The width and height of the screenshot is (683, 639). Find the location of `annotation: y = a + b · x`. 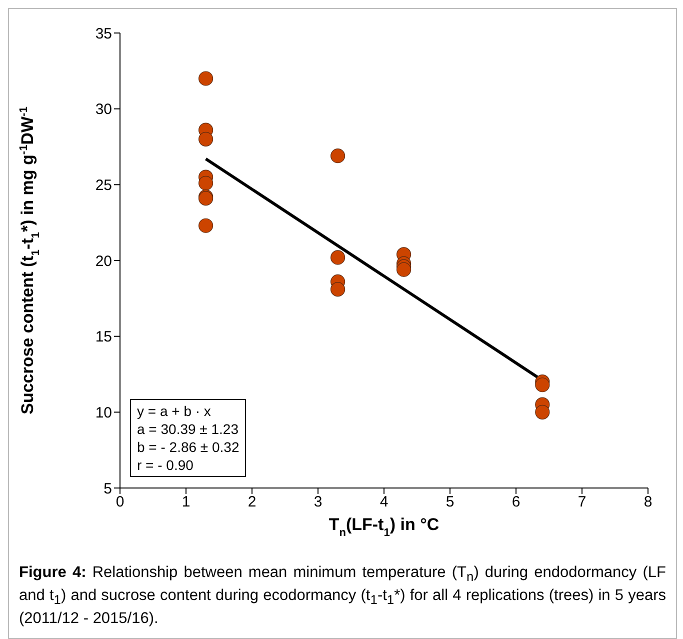

annotation: y = a + b · x is located at coordinates (174, 411).